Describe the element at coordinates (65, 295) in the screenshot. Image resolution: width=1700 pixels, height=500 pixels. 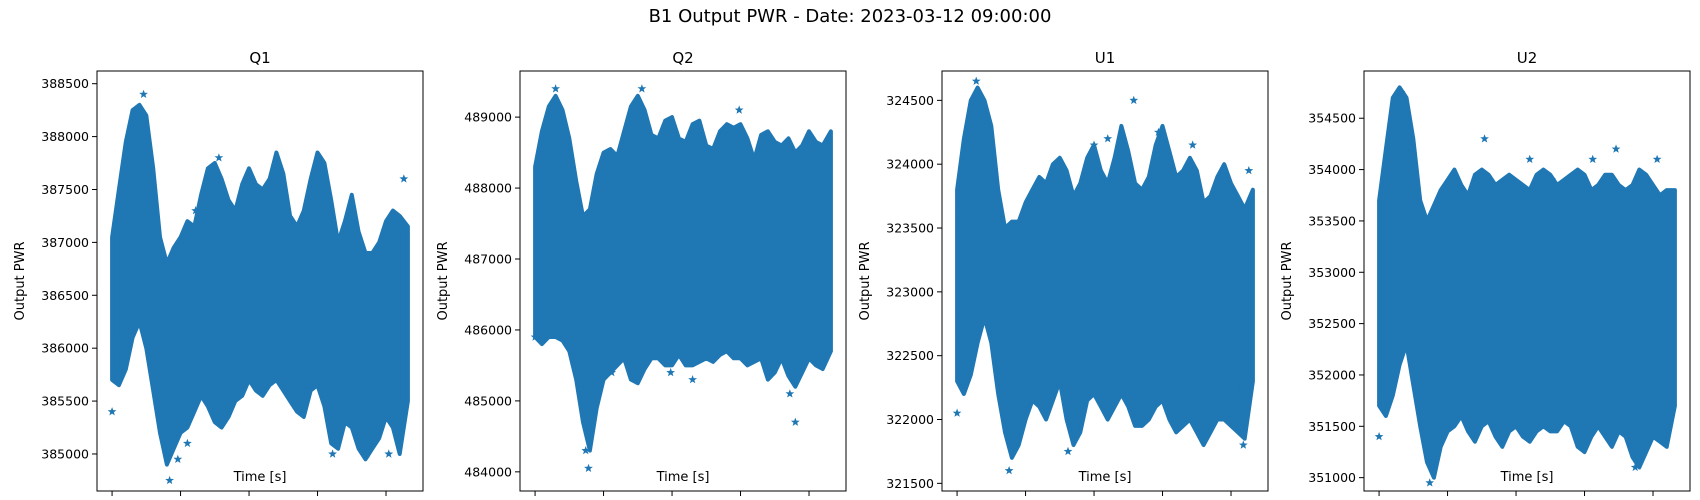
I see `y-tick-label: 386500` at that location.